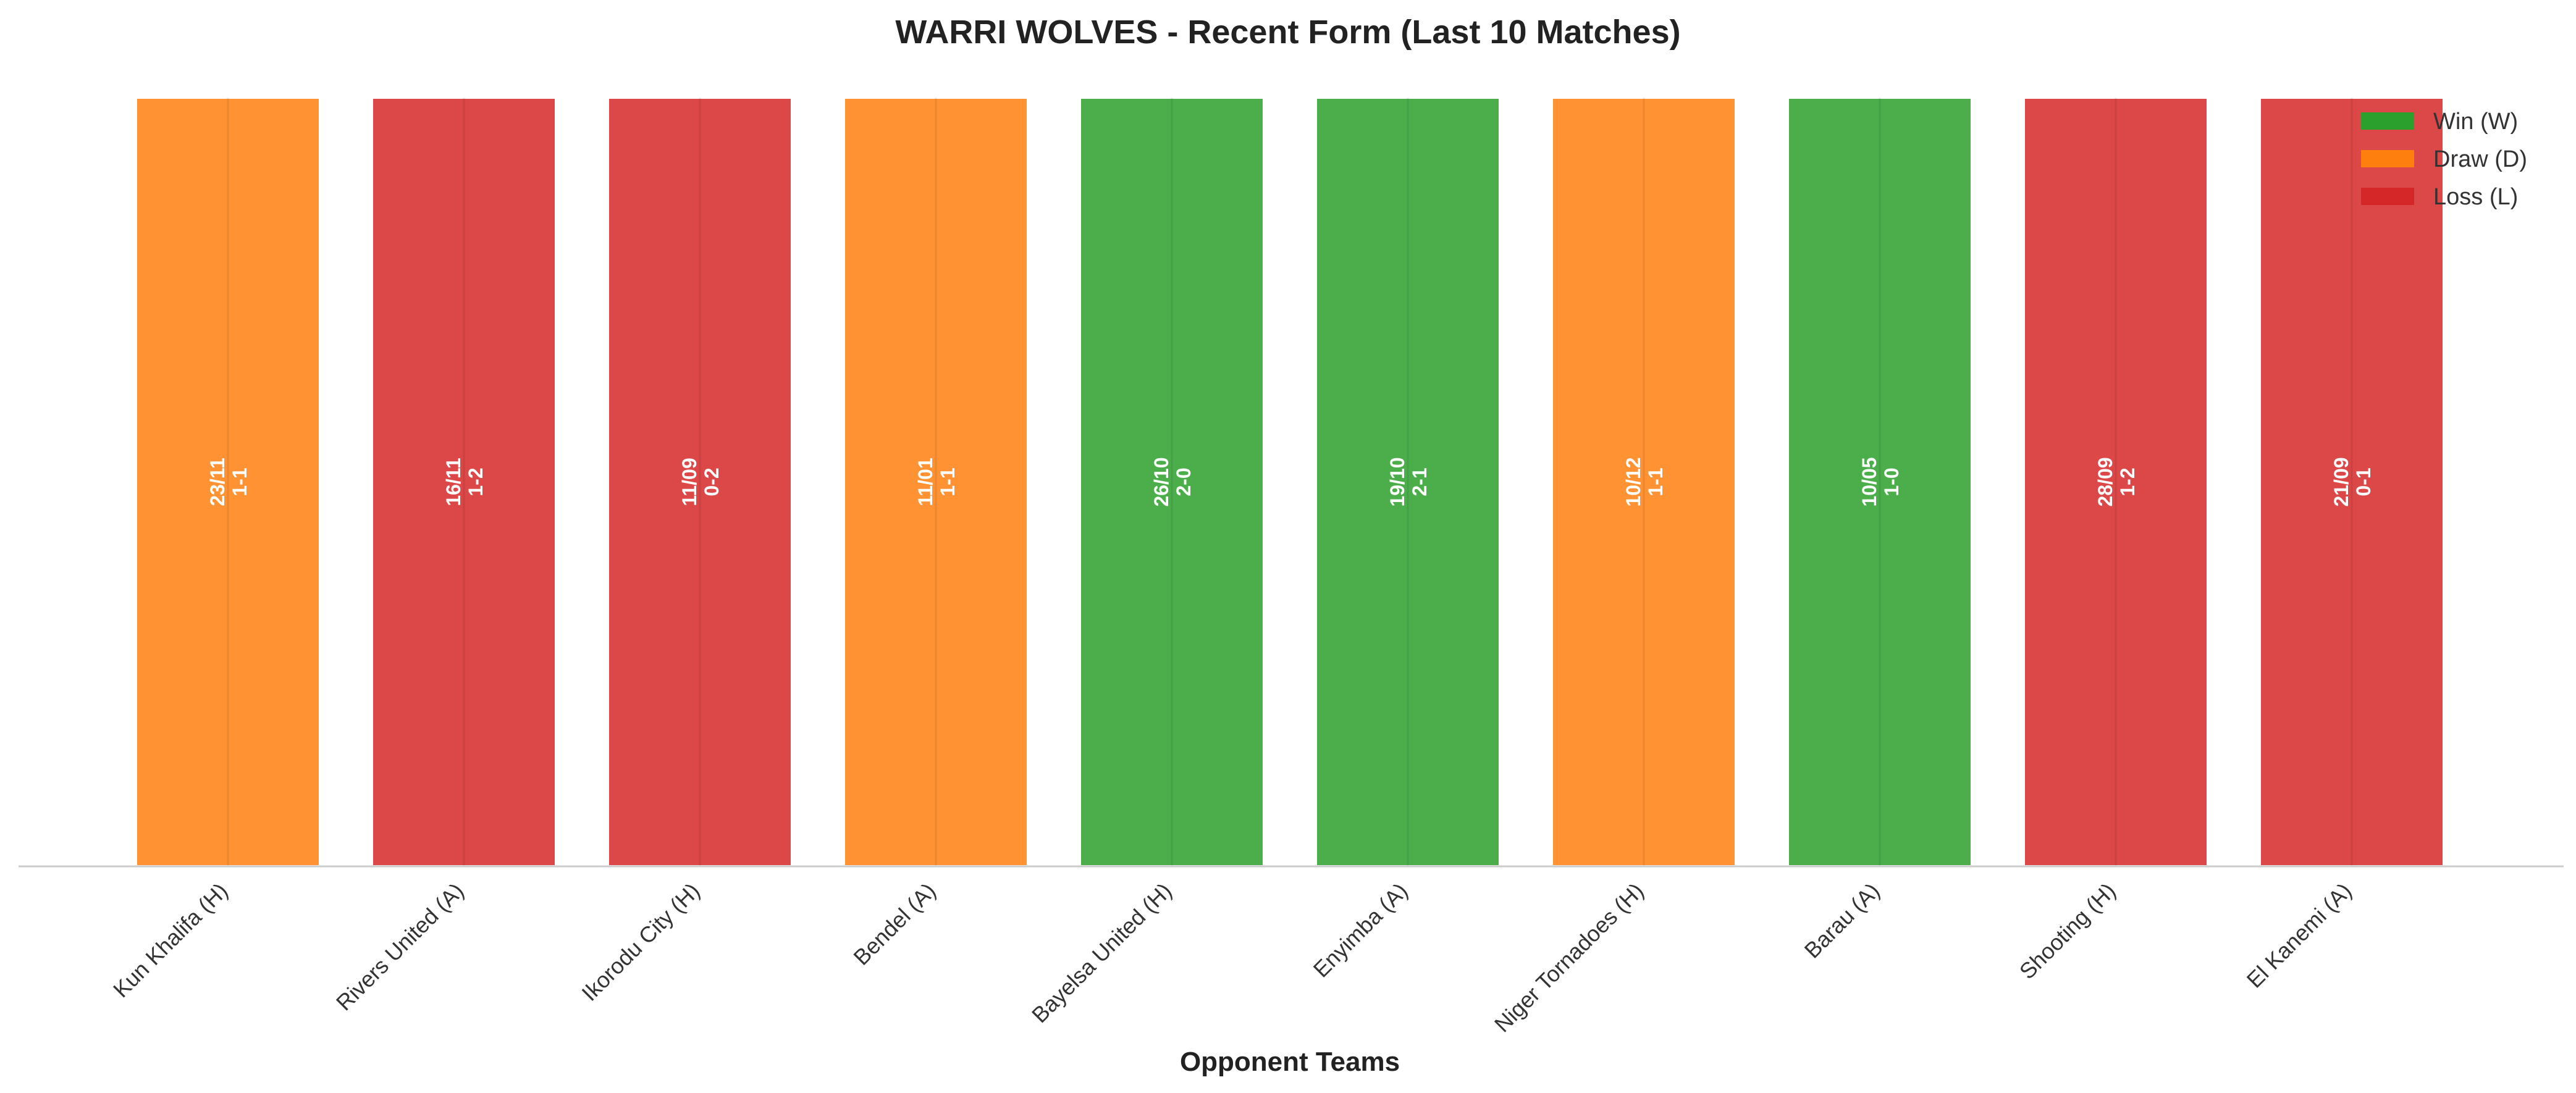  I want to click on bar-label: 10/121-1, so click(1645, 481).